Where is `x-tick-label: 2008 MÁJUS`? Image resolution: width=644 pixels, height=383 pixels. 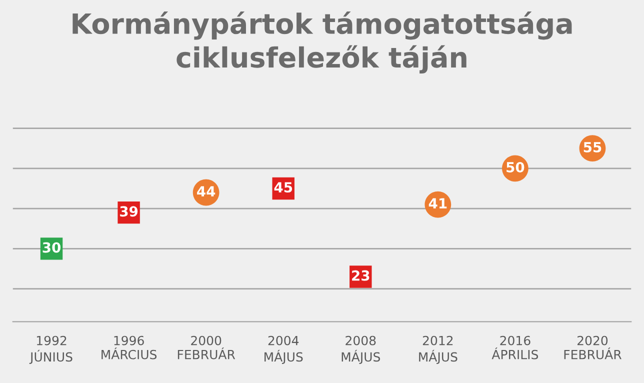
x-tick-label: 2008 MÁJUS is located at coordinates (361, 350).